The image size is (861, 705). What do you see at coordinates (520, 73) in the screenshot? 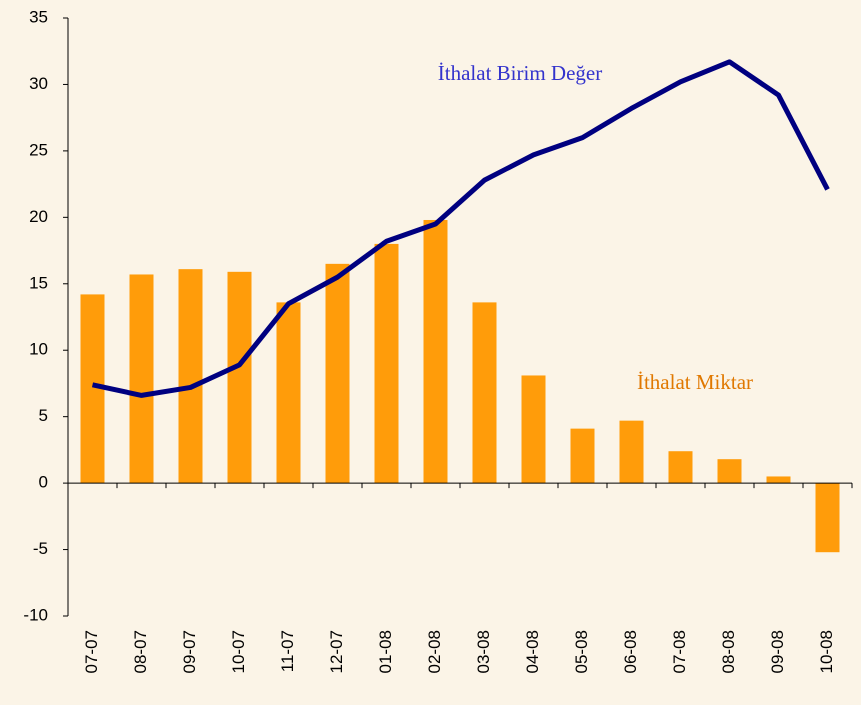
I see `series-label: İthalat Birim Değer` at bounding box center [520, 73].